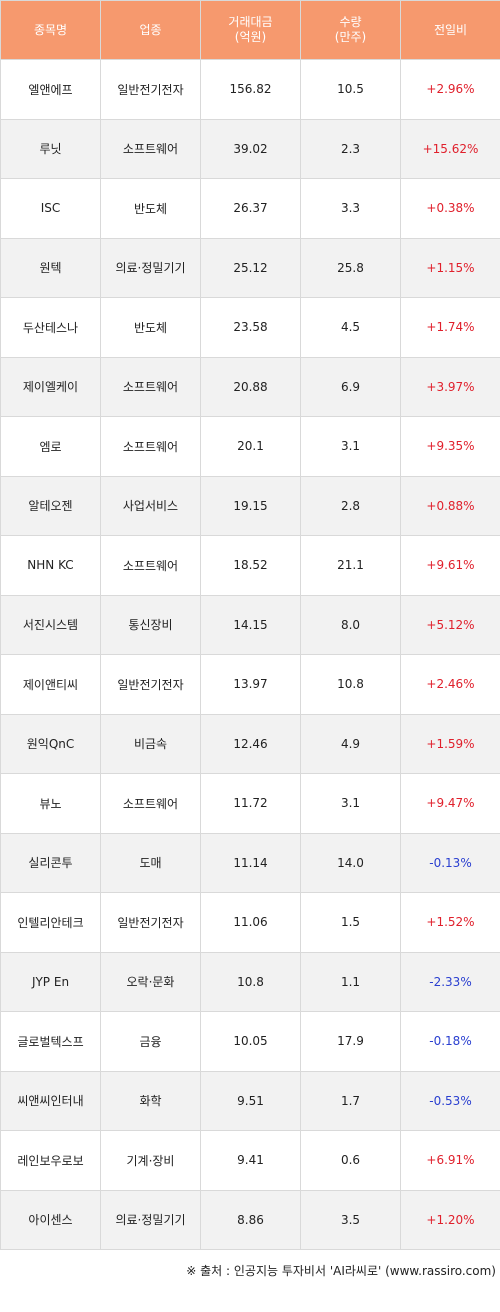 This screenshot has width=500, height=1312. What do you see at coordinates (350, 1219) in the screenshot?
I see `cell-volume: 3.5` at bounding box center [350, 1219].